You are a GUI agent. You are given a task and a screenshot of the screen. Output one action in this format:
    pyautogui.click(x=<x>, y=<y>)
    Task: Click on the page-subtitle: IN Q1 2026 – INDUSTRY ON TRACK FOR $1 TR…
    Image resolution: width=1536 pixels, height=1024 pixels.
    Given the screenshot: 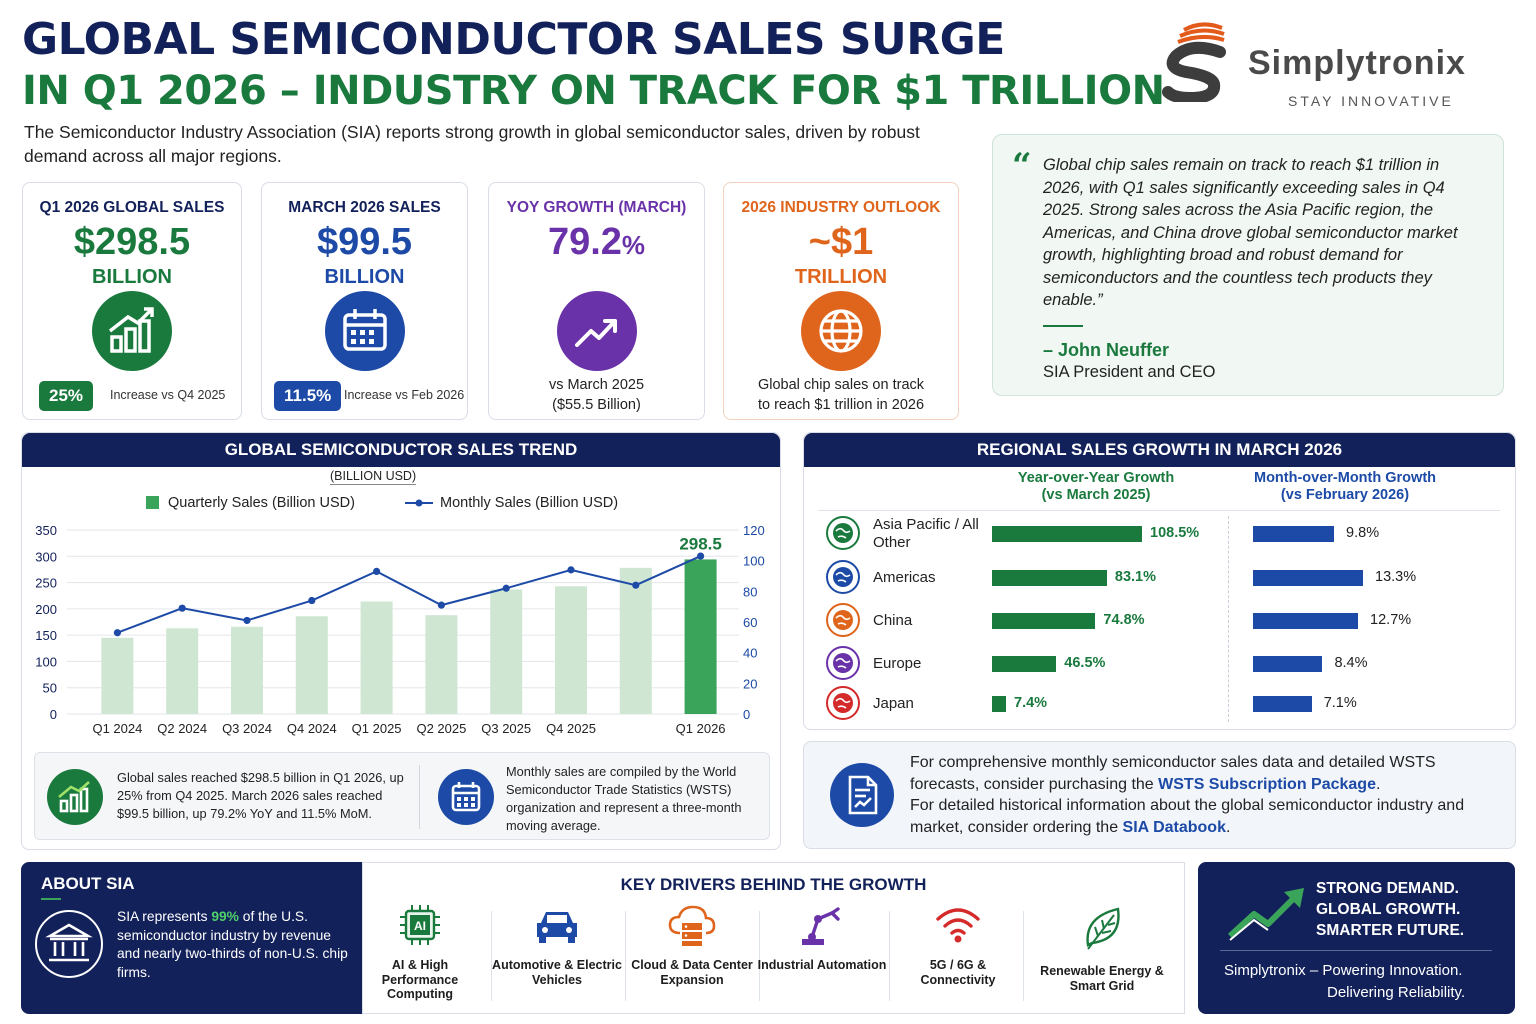 What is the action you would take?
    pyautogui.click(x=593, y=91)
    